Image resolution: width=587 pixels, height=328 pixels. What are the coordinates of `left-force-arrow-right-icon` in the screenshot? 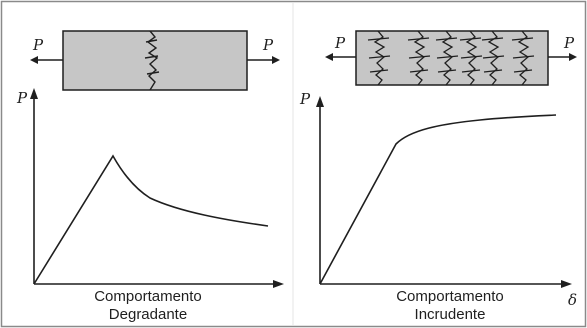 It's located at (263, 60).